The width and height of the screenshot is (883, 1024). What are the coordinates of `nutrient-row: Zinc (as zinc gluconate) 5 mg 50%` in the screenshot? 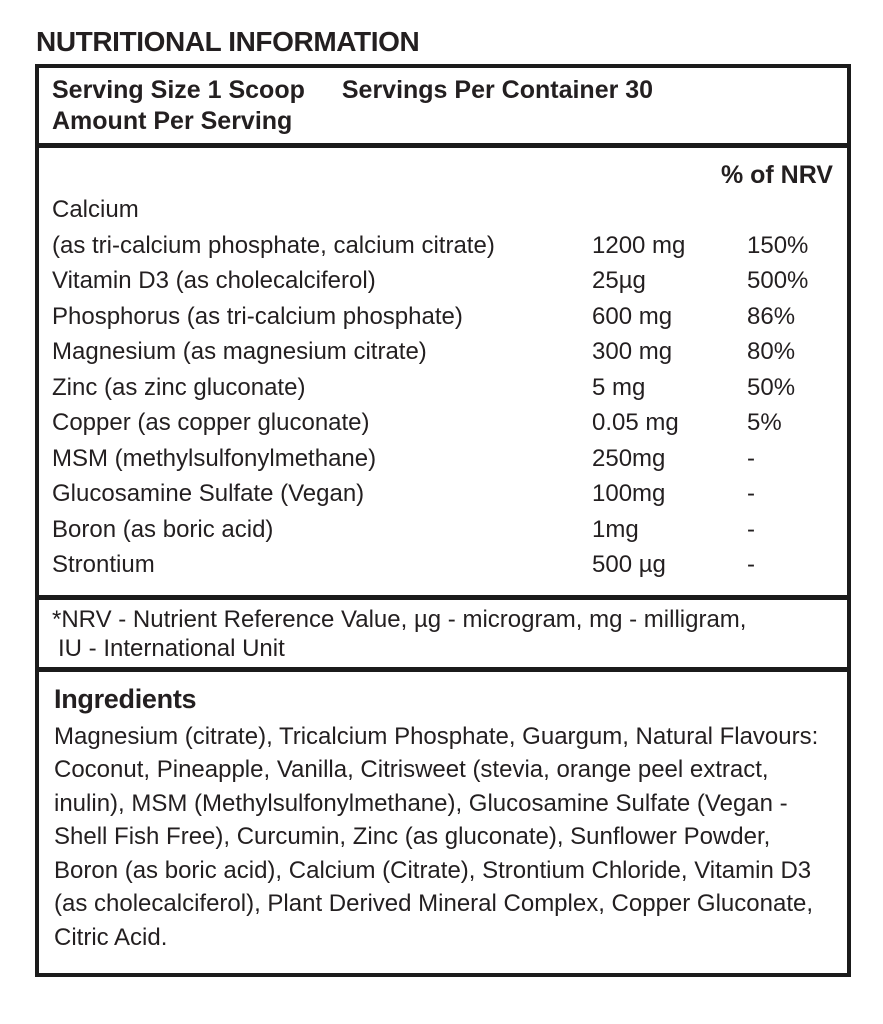 It's located at (442, 388).